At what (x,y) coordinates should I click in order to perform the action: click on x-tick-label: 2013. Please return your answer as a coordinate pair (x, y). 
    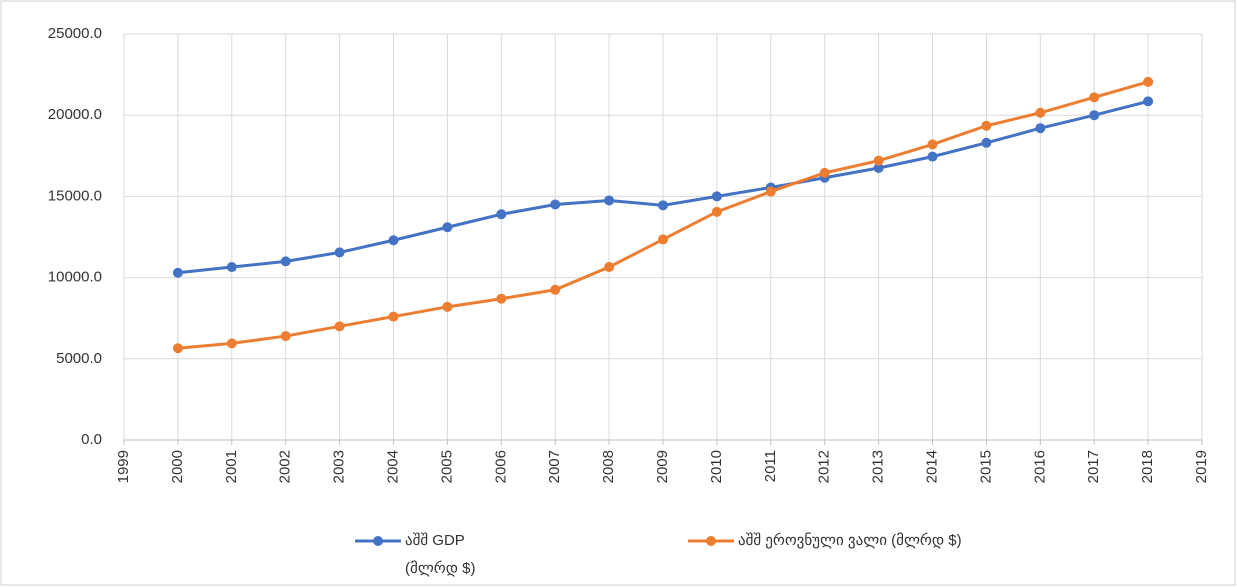
    Looking at the image, I should click on (878, 466).